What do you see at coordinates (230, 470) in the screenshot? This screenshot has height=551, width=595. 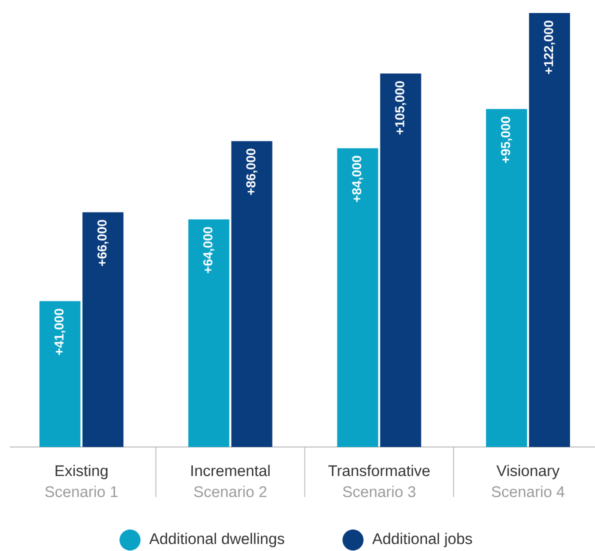 I see `x-tick-label: Incremental` at bounding box center [230, 470].